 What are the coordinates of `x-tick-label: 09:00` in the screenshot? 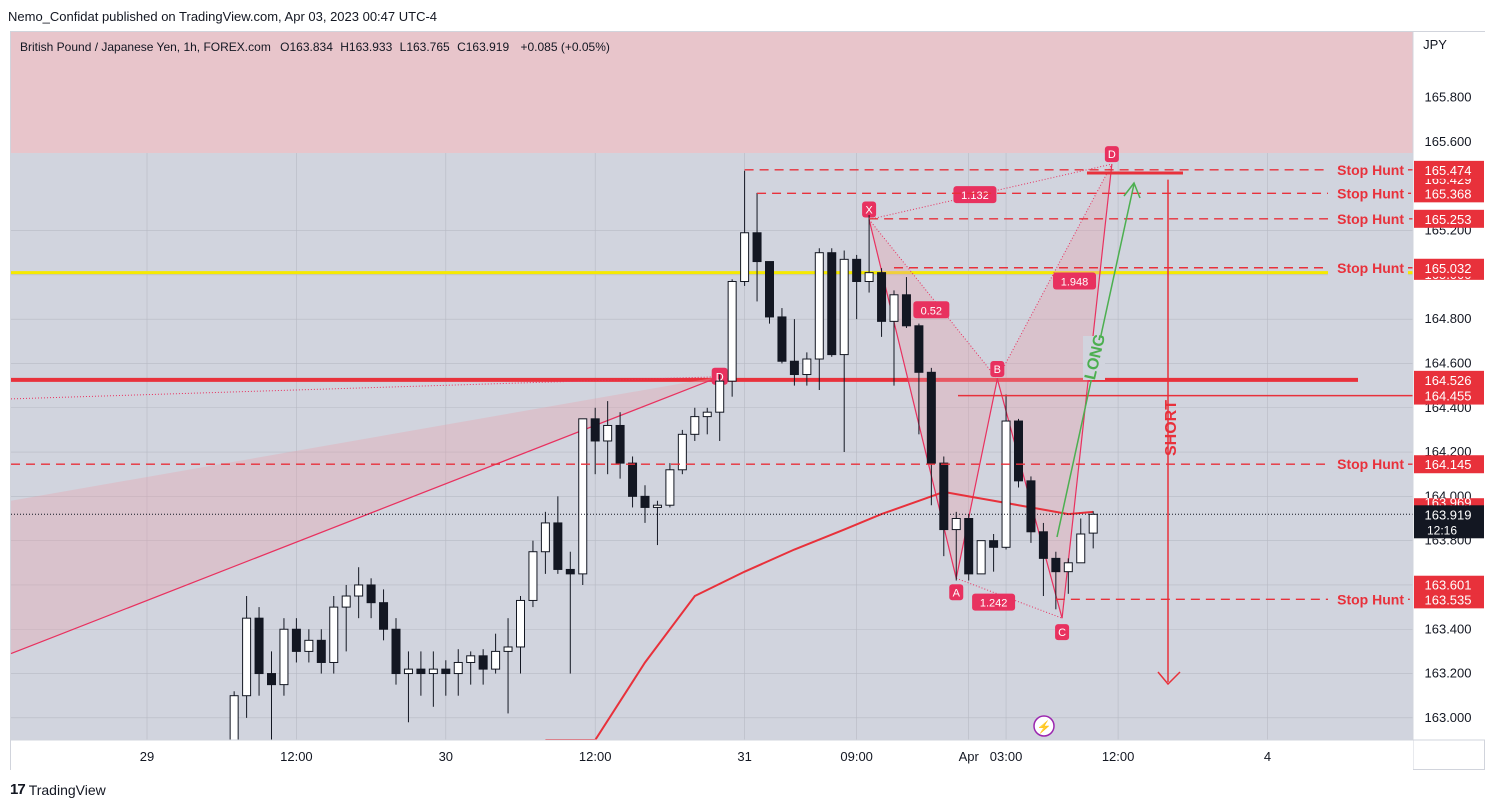 It's located at (856, 756).